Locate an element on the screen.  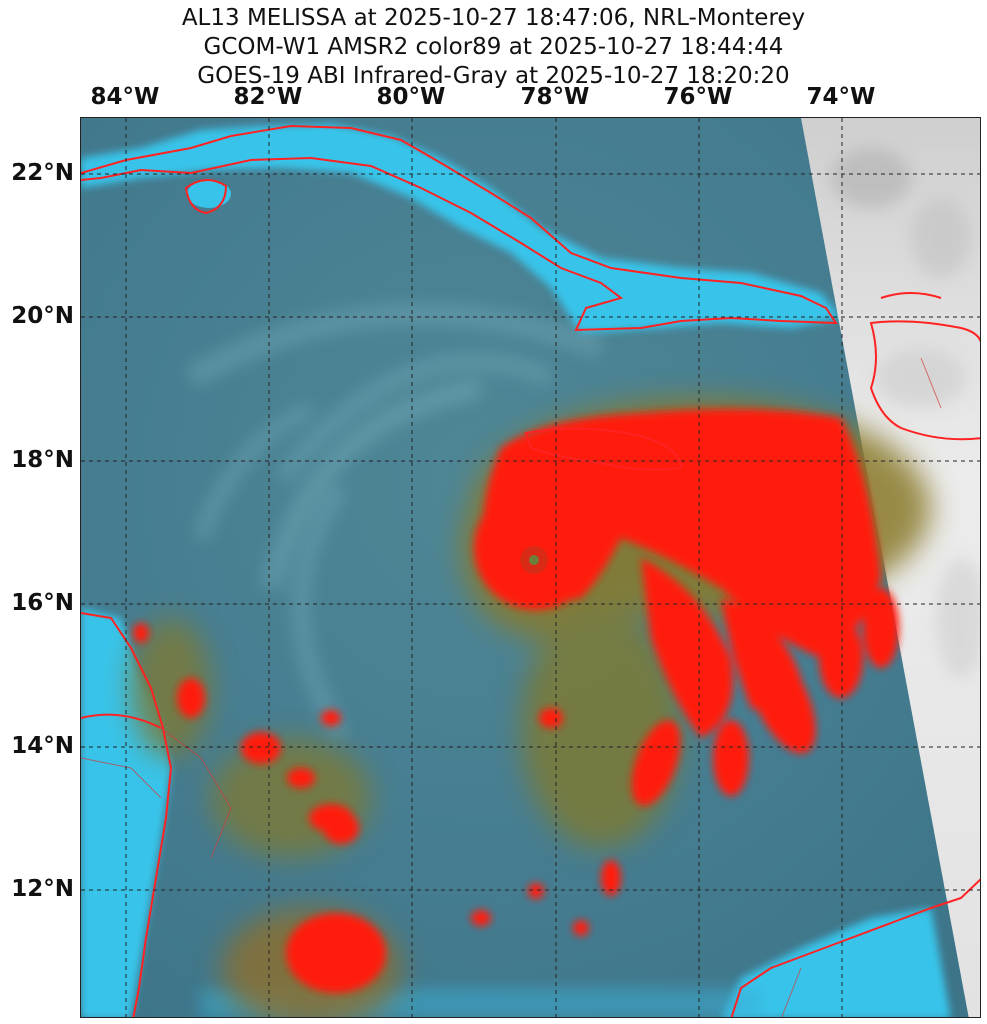
south-america-region is located at coordinates (836, 962).